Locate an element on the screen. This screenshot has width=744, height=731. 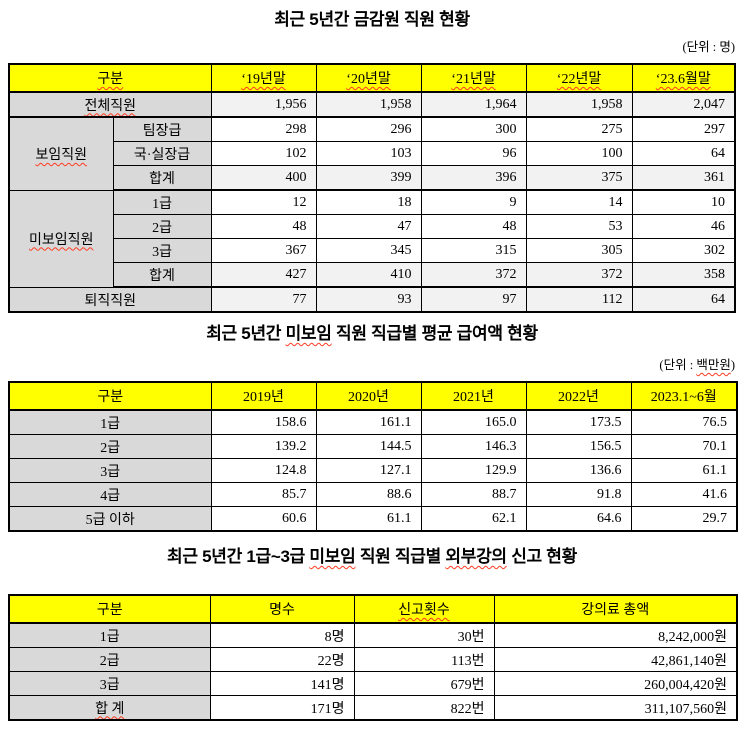
value-cell: 47 is located at coordinates (368, 226).